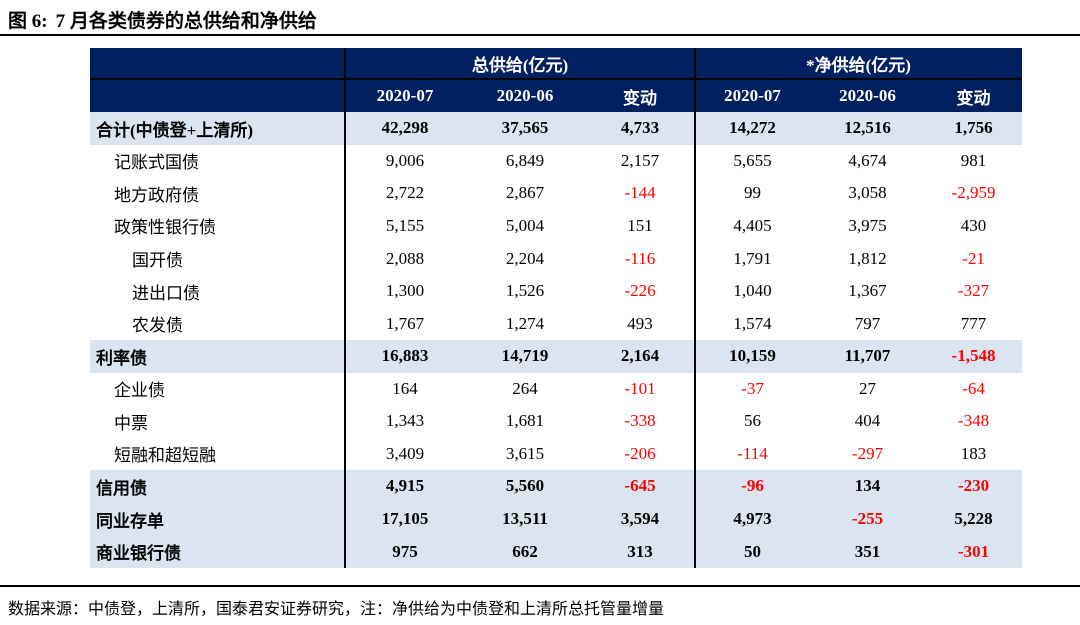  What do you see at coordinates (867, 193) in the screenshot?
I see `value-cell: 3,058` at bounding box center [867, 193].